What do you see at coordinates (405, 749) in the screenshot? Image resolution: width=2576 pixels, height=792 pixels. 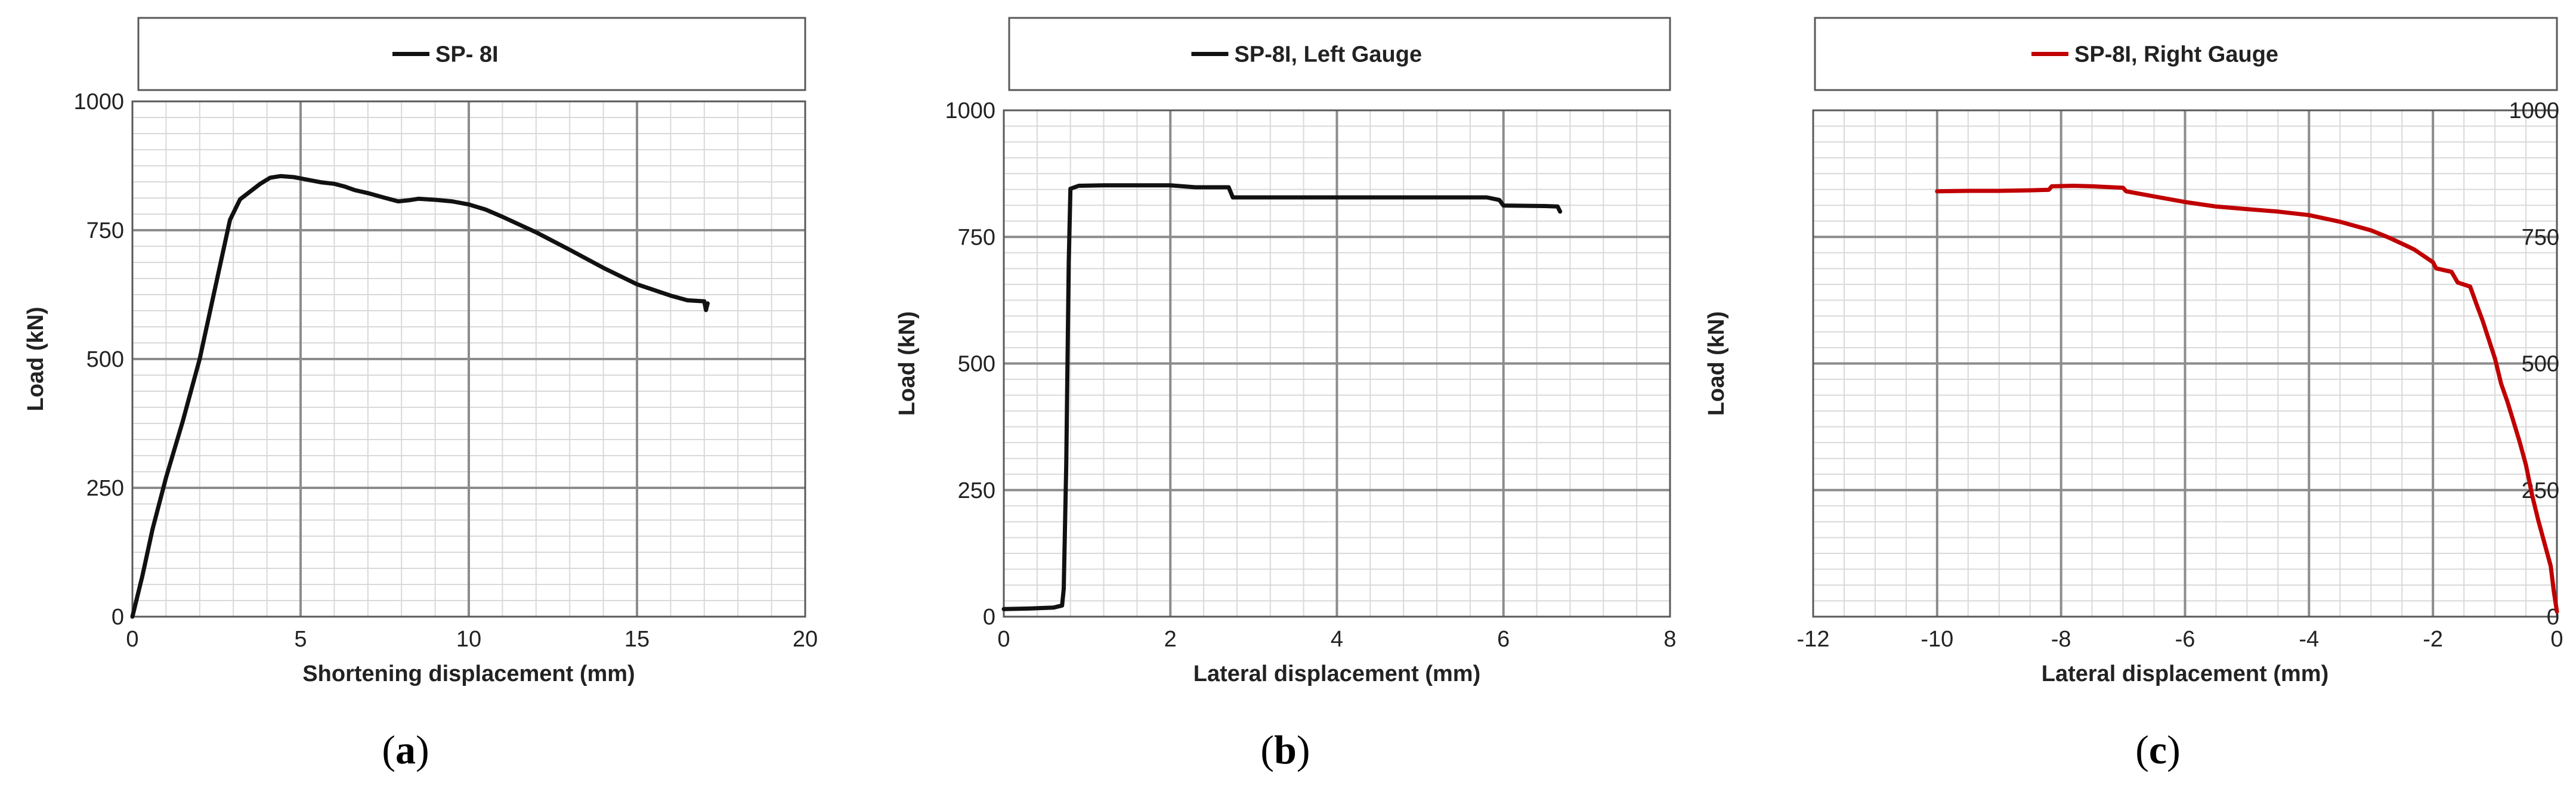 I see `panel-caption: (a)` at bounding box center [405, 749].